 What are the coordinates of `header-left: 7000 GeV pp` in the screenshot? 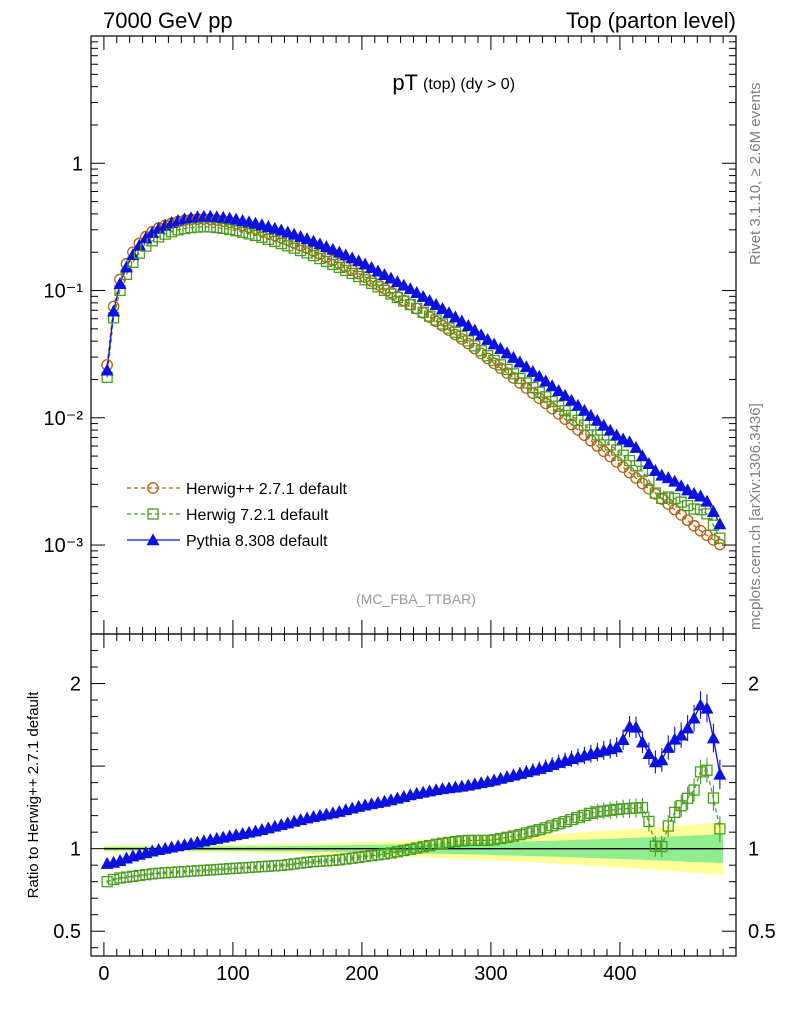 It's located at (168, 20).